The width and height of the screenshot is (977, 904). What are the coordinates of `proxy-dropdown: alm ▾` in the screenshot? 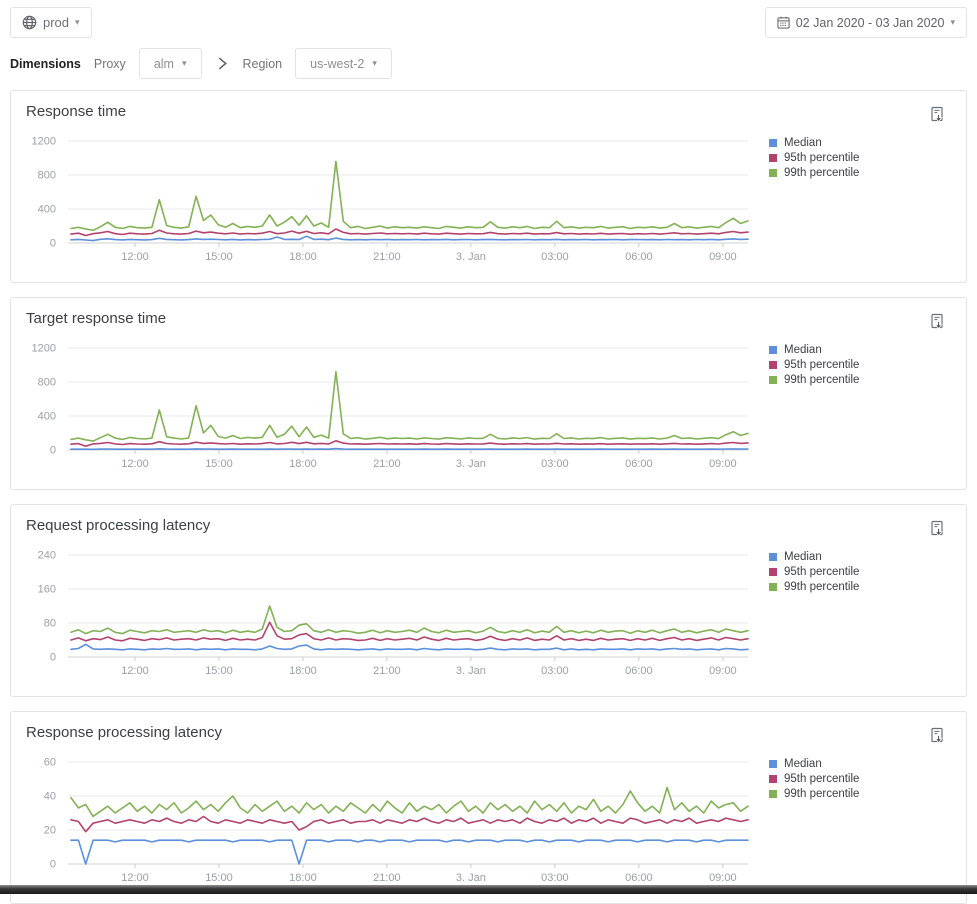 It's located at (170, 63).